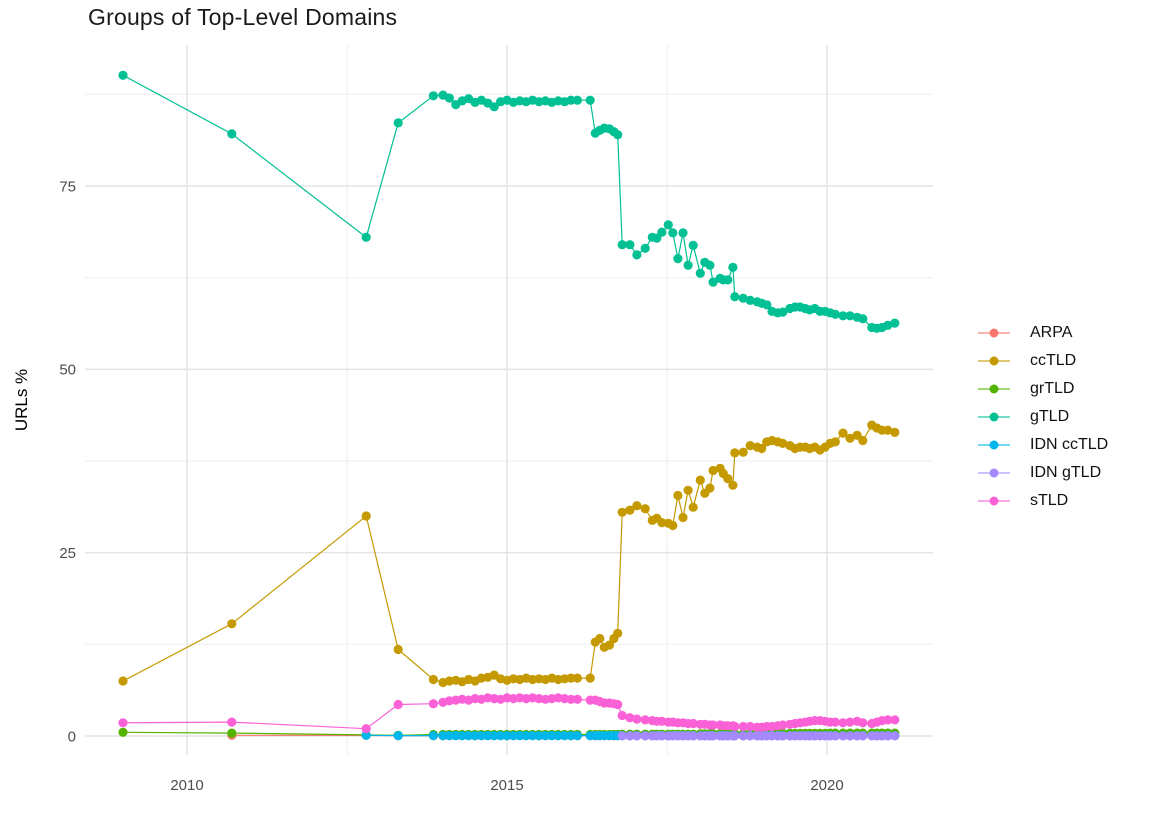  I want to click on y-axis-tick-label: 25, so click(67, 553).